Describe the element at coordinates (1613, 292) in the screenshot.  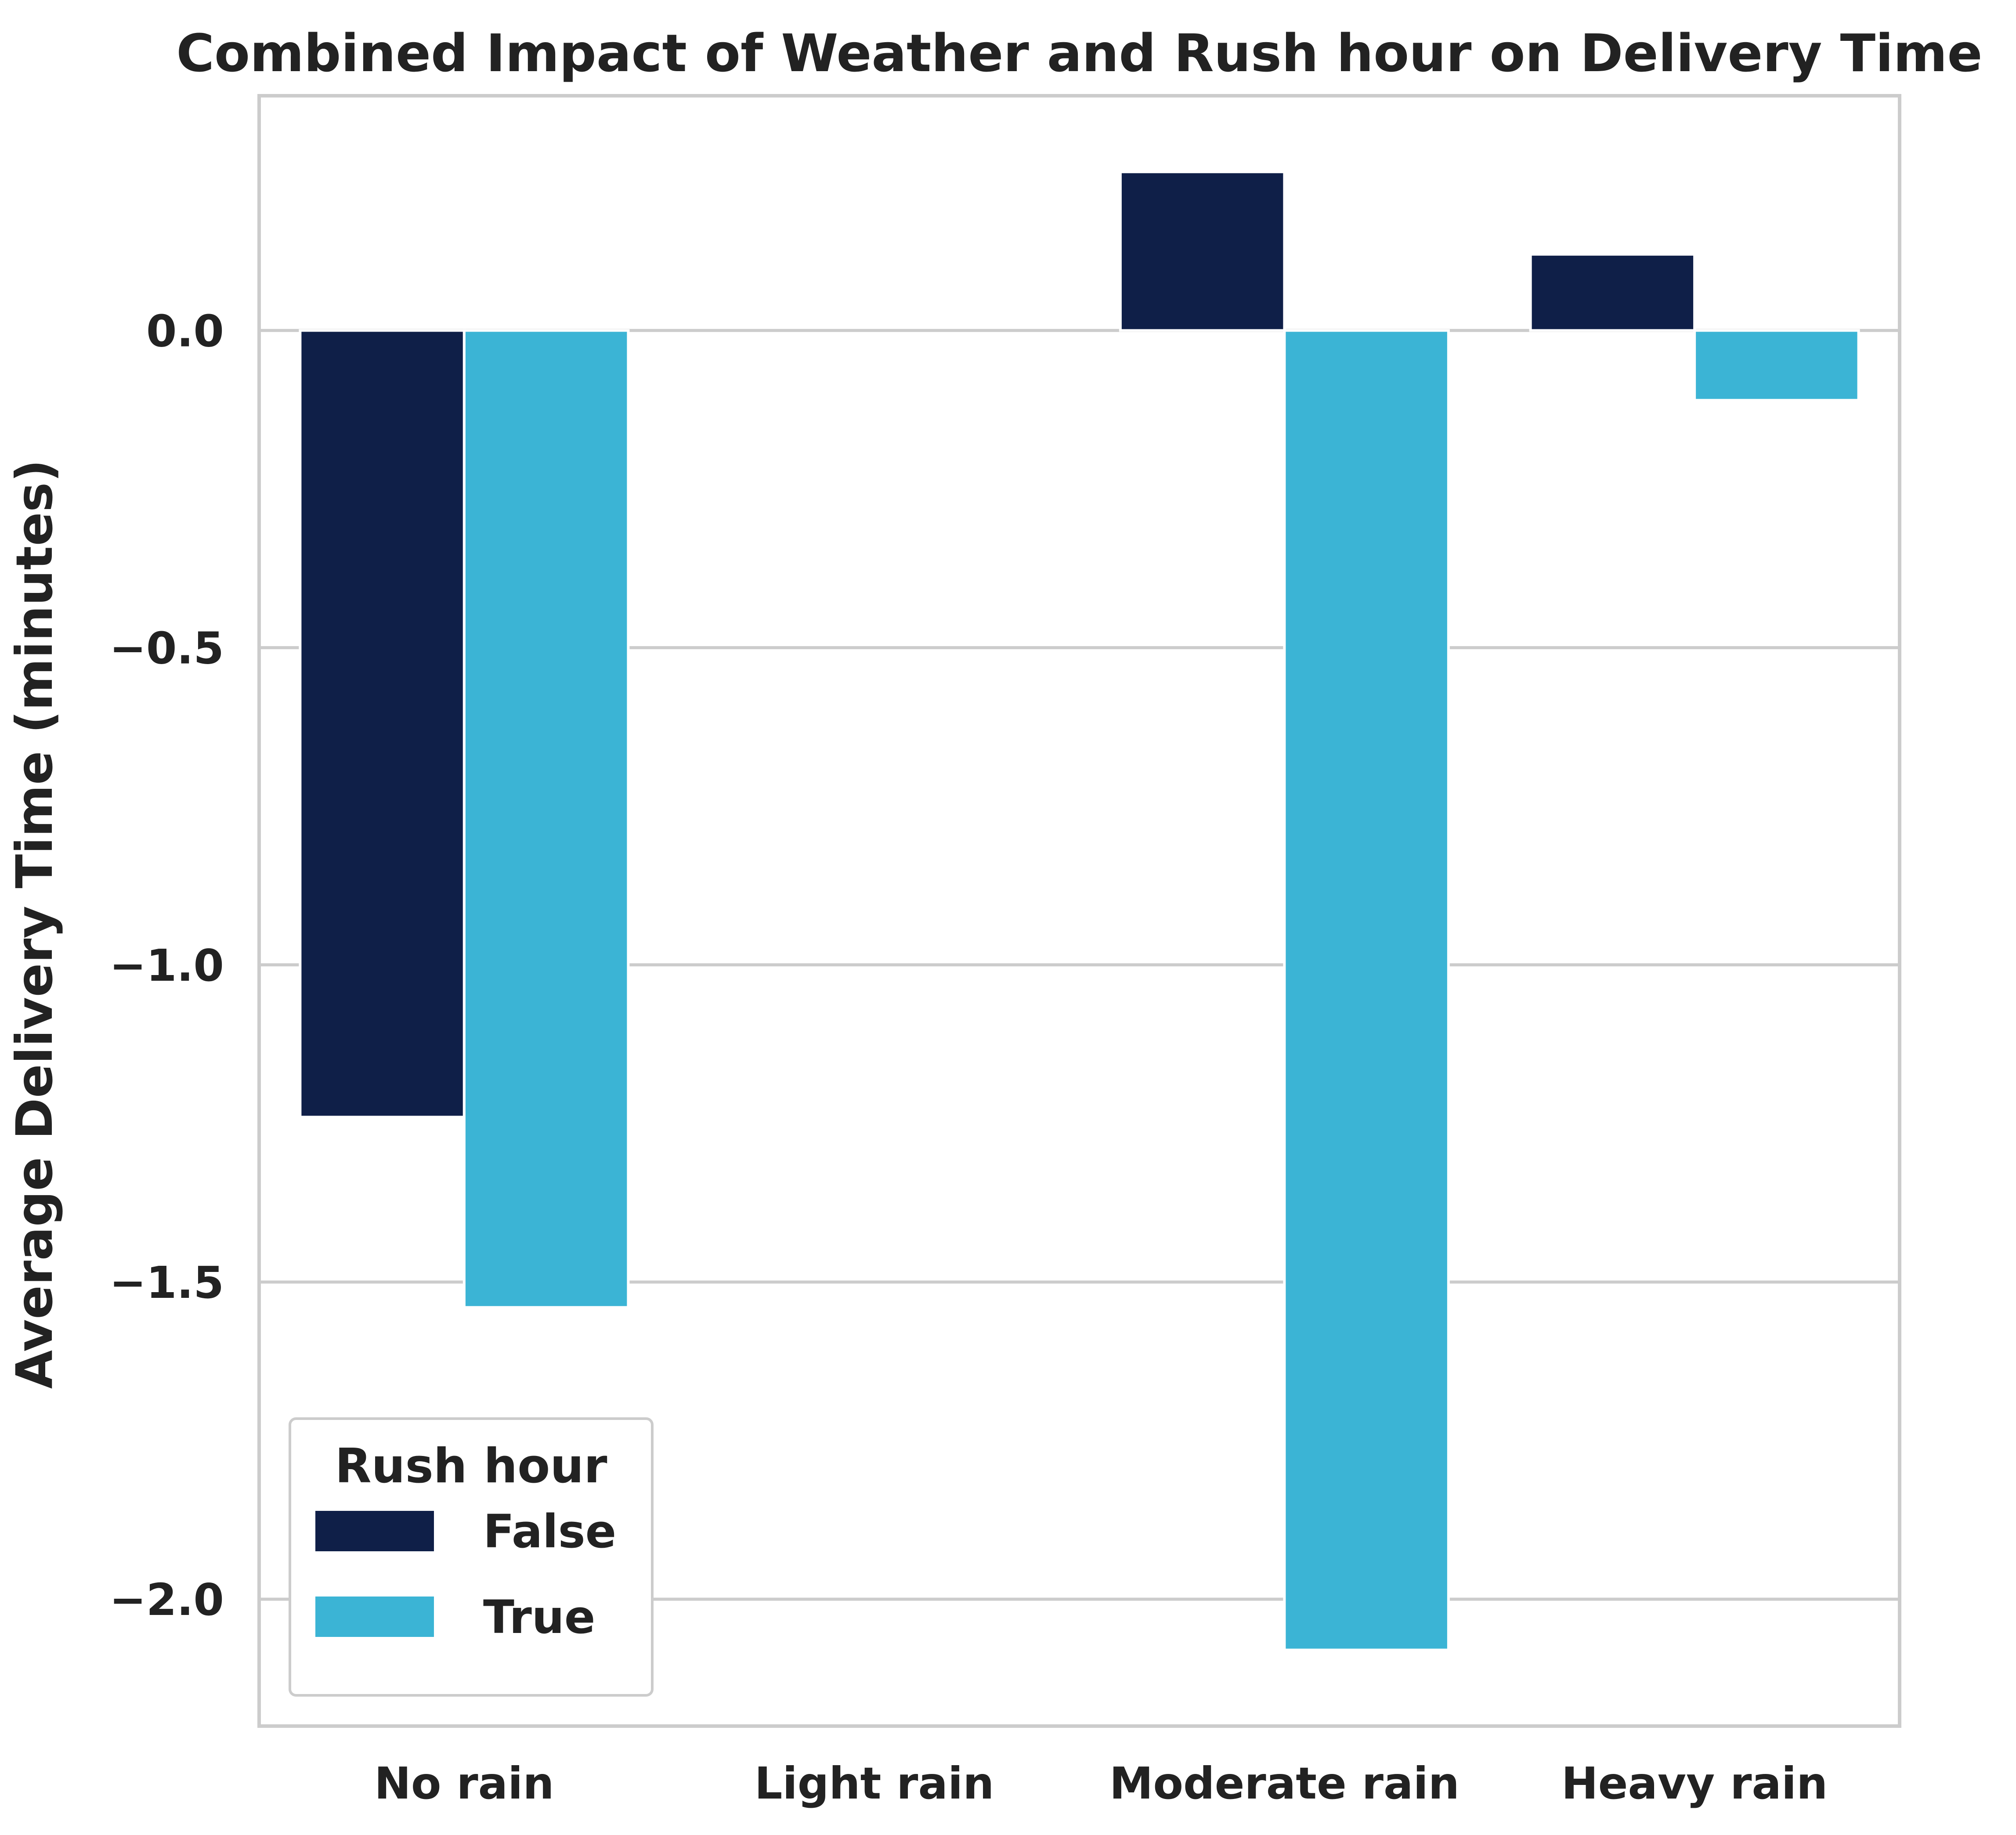
I see `bar-heavy-rain-false` at that location.